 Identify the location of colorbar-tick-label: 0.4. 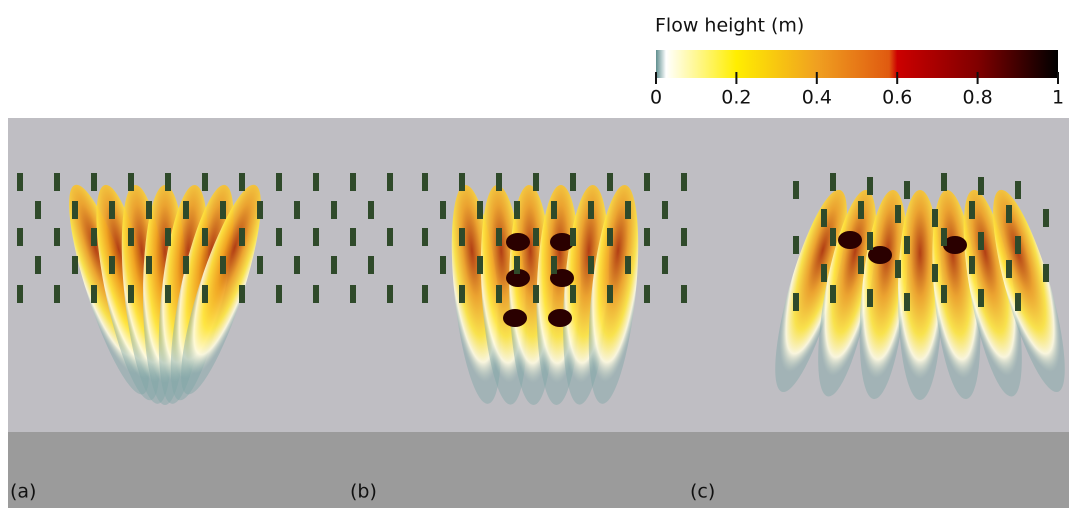
(817, 98).